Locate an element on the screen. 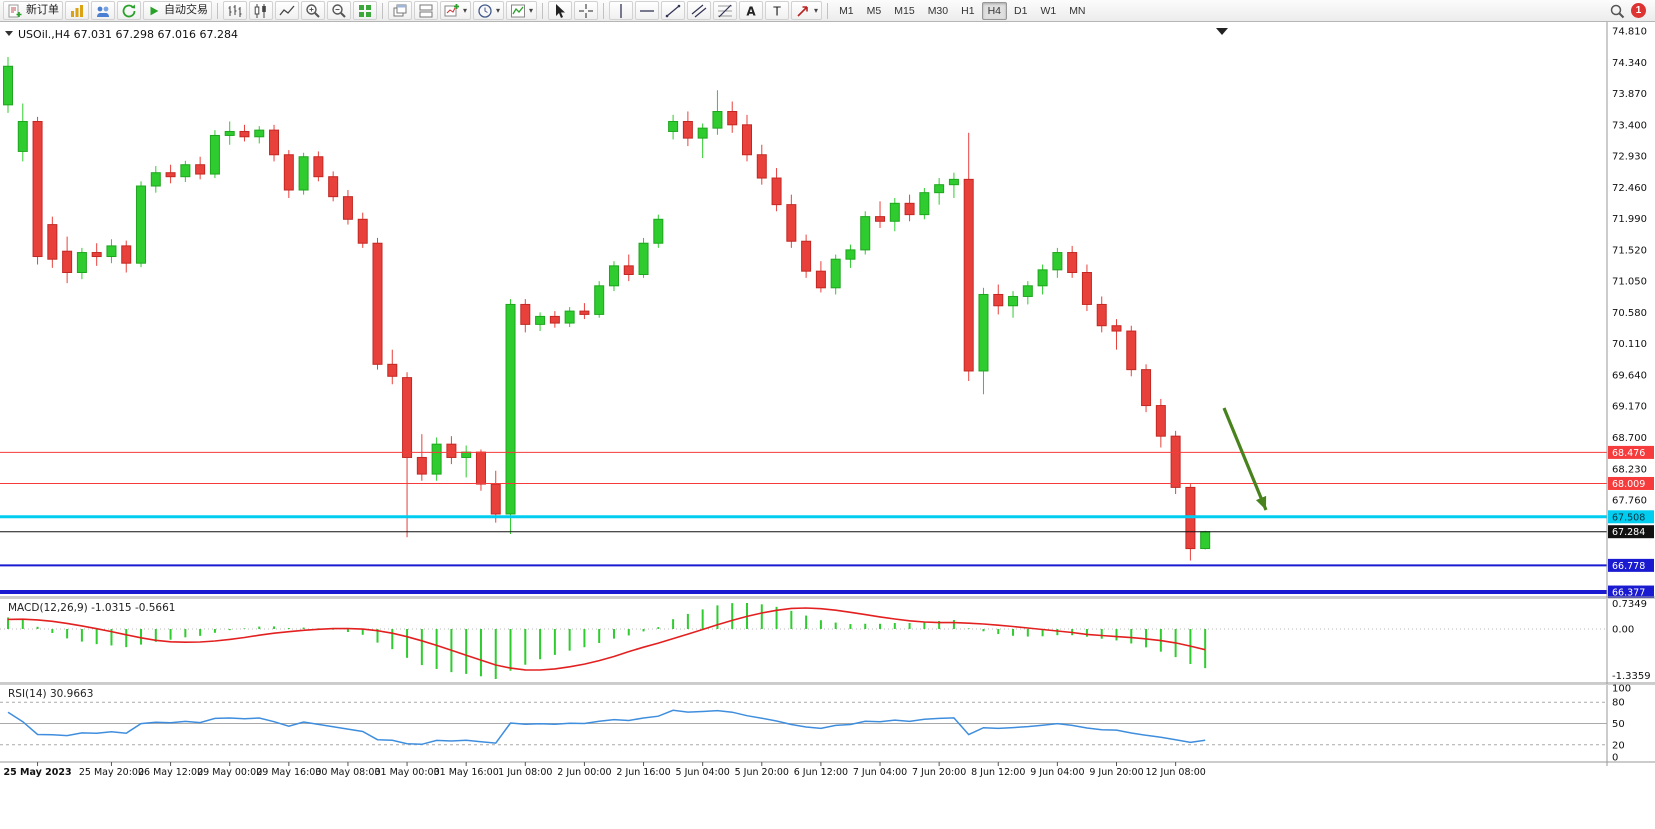  cursor-icon is located at coordinates (560, 11).